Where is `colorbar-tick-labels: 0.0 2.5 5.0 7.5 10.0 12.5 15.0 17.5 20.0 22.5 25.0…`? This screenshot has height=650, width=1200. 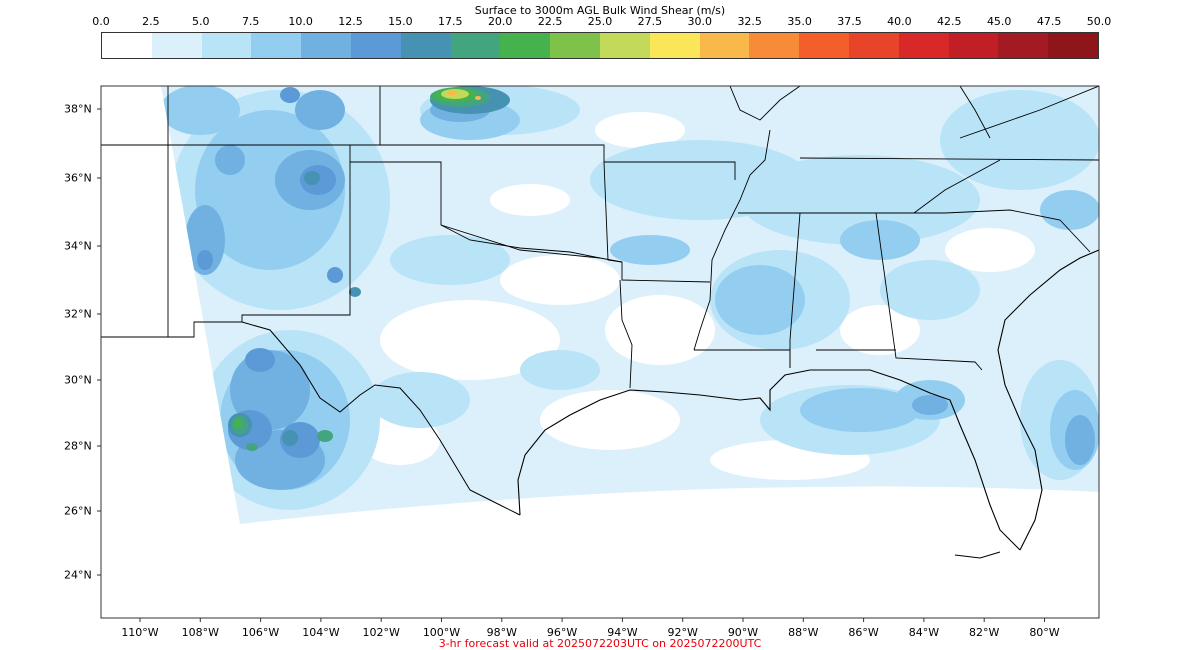 colorbar-tick-labels: 0.0 2.5 5.0 7.5 10.0 12.5 15.0 17.5 20.0 22.5 25.0… is located at coordinates (600, 22).